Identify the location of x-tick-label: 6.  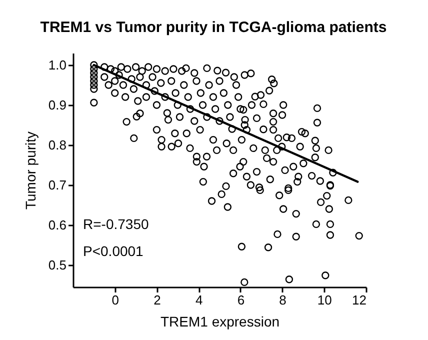
(241, 300).